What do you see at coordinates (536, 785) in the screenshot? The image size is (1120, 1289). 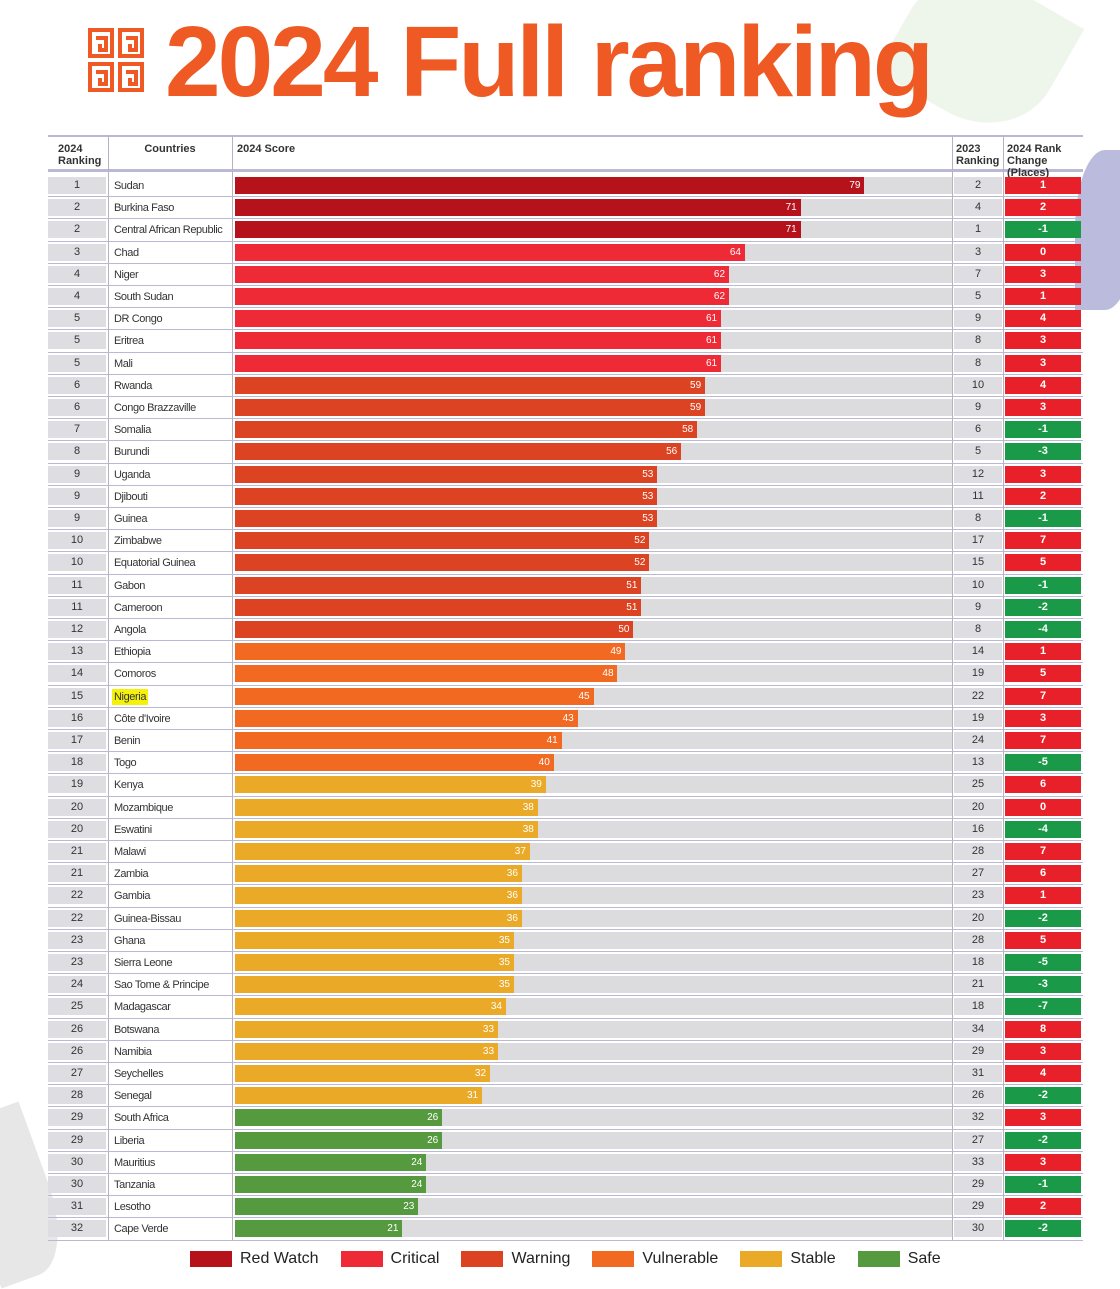 I see `score-label: 39` at bounding box center [536, 785].